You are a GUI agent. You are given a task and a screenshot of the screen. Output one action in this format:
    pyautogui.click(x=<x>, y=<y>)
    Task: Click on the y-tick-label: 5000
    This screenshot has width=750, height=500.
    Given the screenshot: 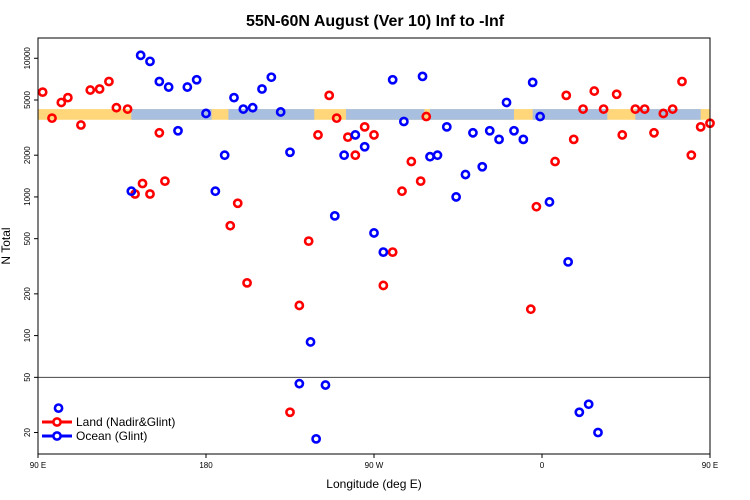 What is the action you would take?
    pyautogui.click(x=27, y=100)
    